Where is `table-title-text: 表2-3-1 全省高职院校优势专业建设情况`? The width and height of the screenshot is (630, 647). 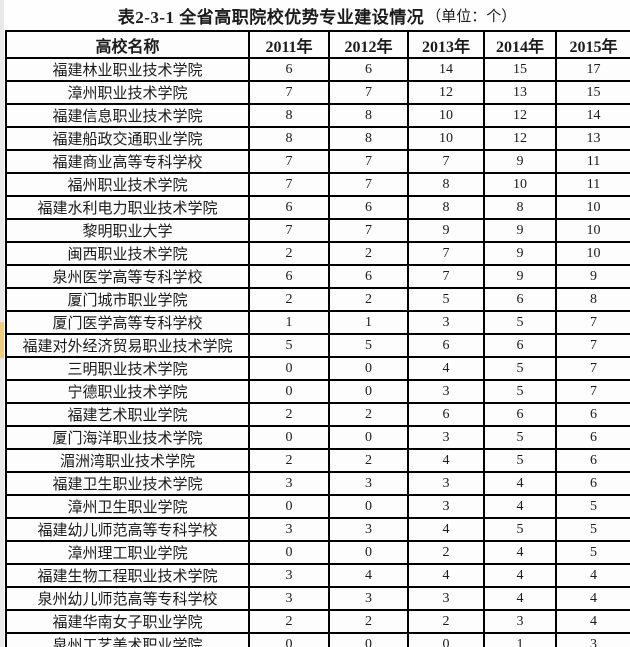
table-title-text: 表2-3-1 全省高职院校优势专业建设情况 is located at coordinates (271, 17).